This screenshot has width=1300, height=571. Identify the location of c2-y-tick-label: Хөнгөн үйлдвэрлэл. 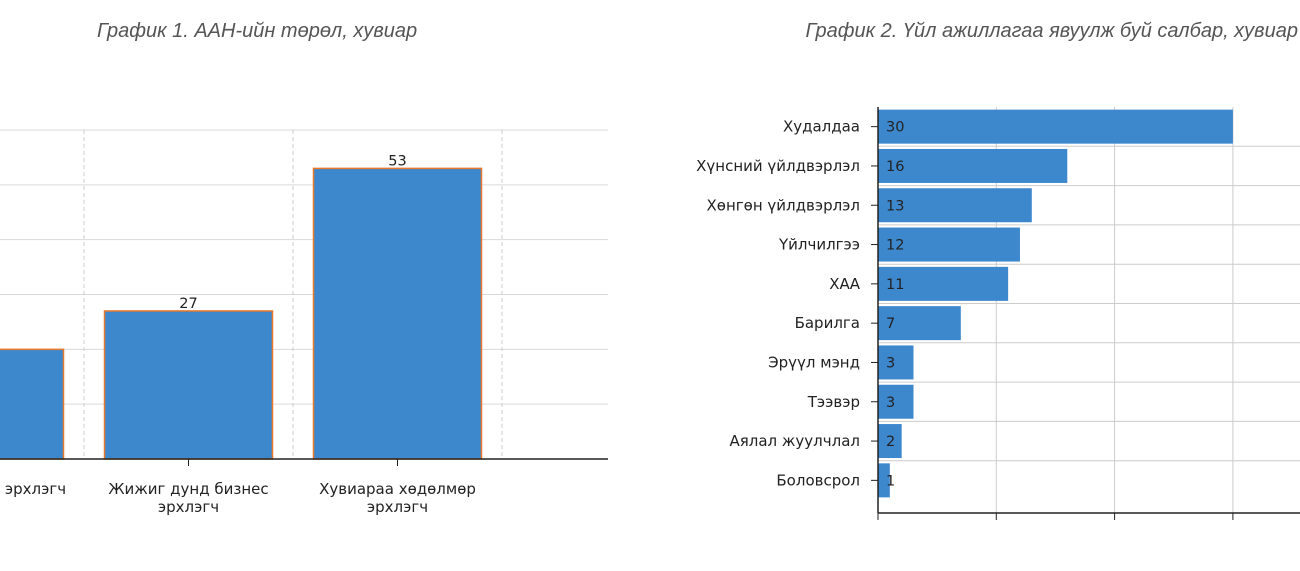
(783, 205).